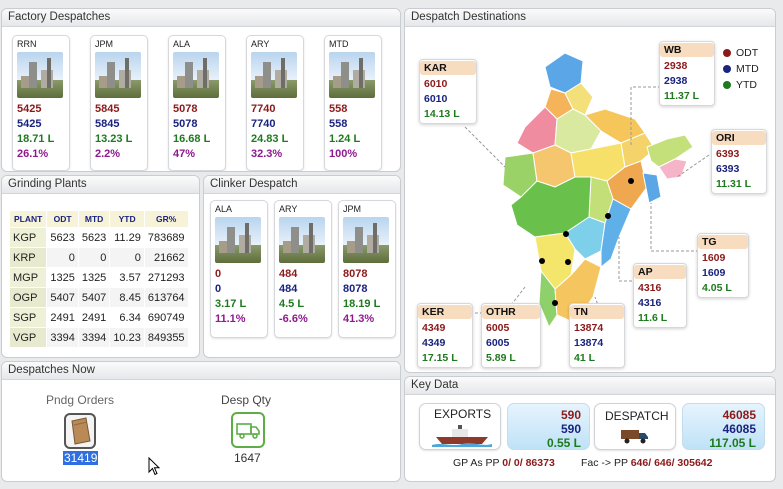 This screenshot has width=783, height=489. I want to click on plant-card: ARY 484 484 4.5 L -6.6%, so click(303, 269).